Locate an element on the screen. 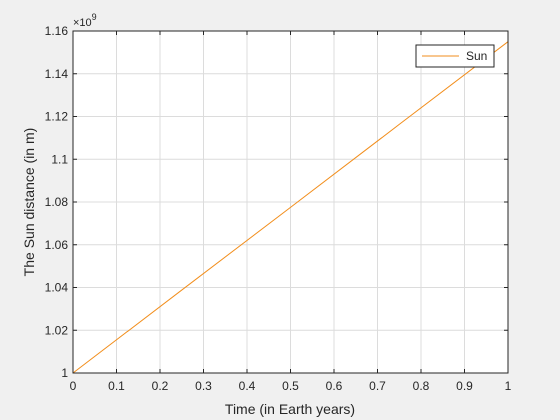  legend: Sun is located at coordinates (455, 56).